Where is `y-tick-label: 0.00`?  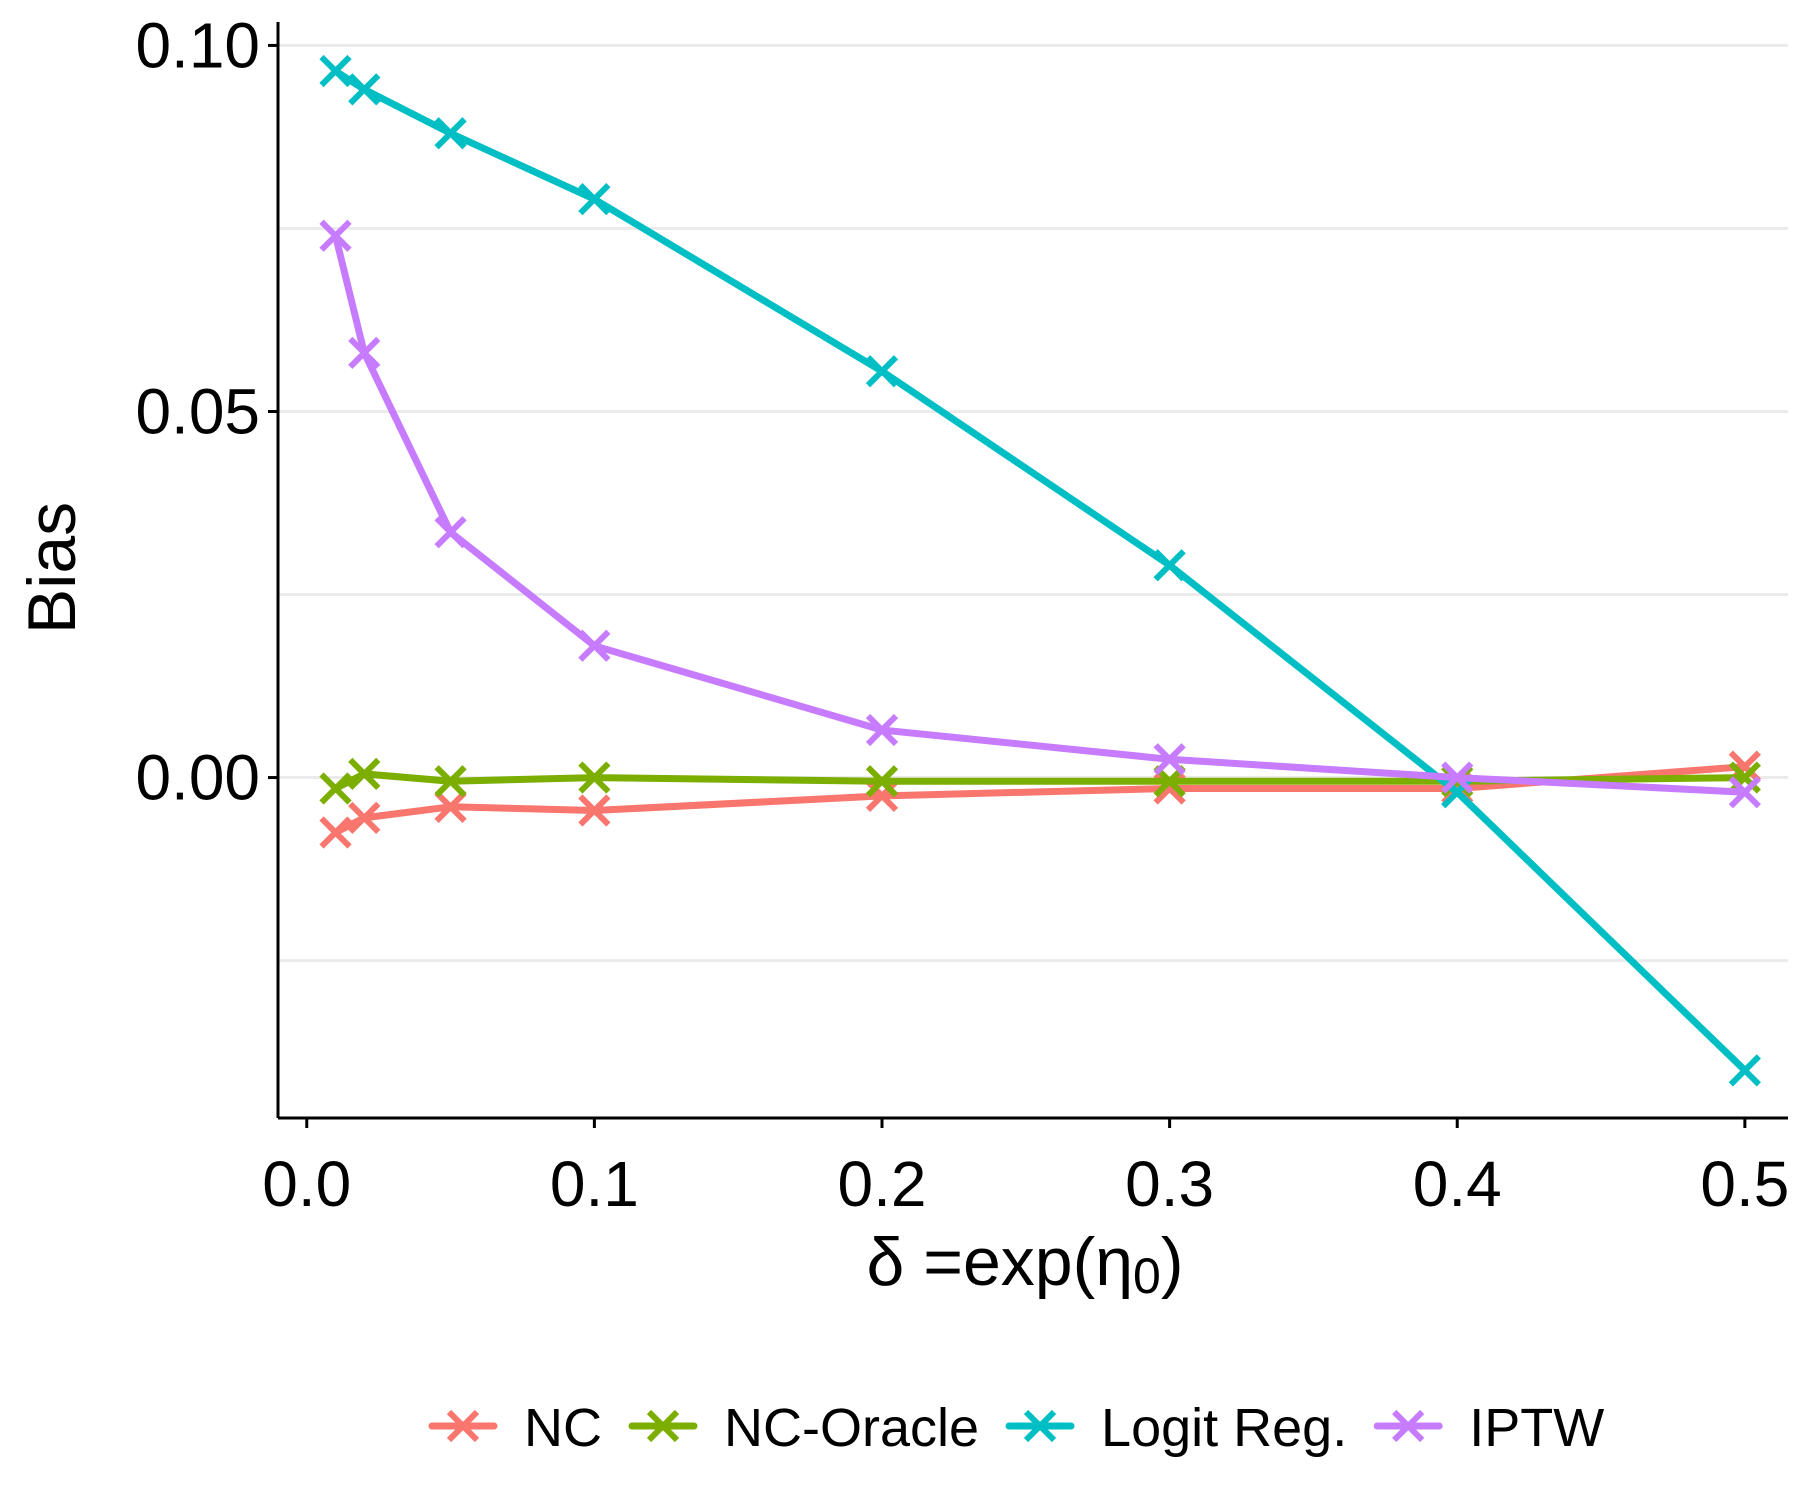
y-tick-label: 0.00 is located at coordinates (197, 778).